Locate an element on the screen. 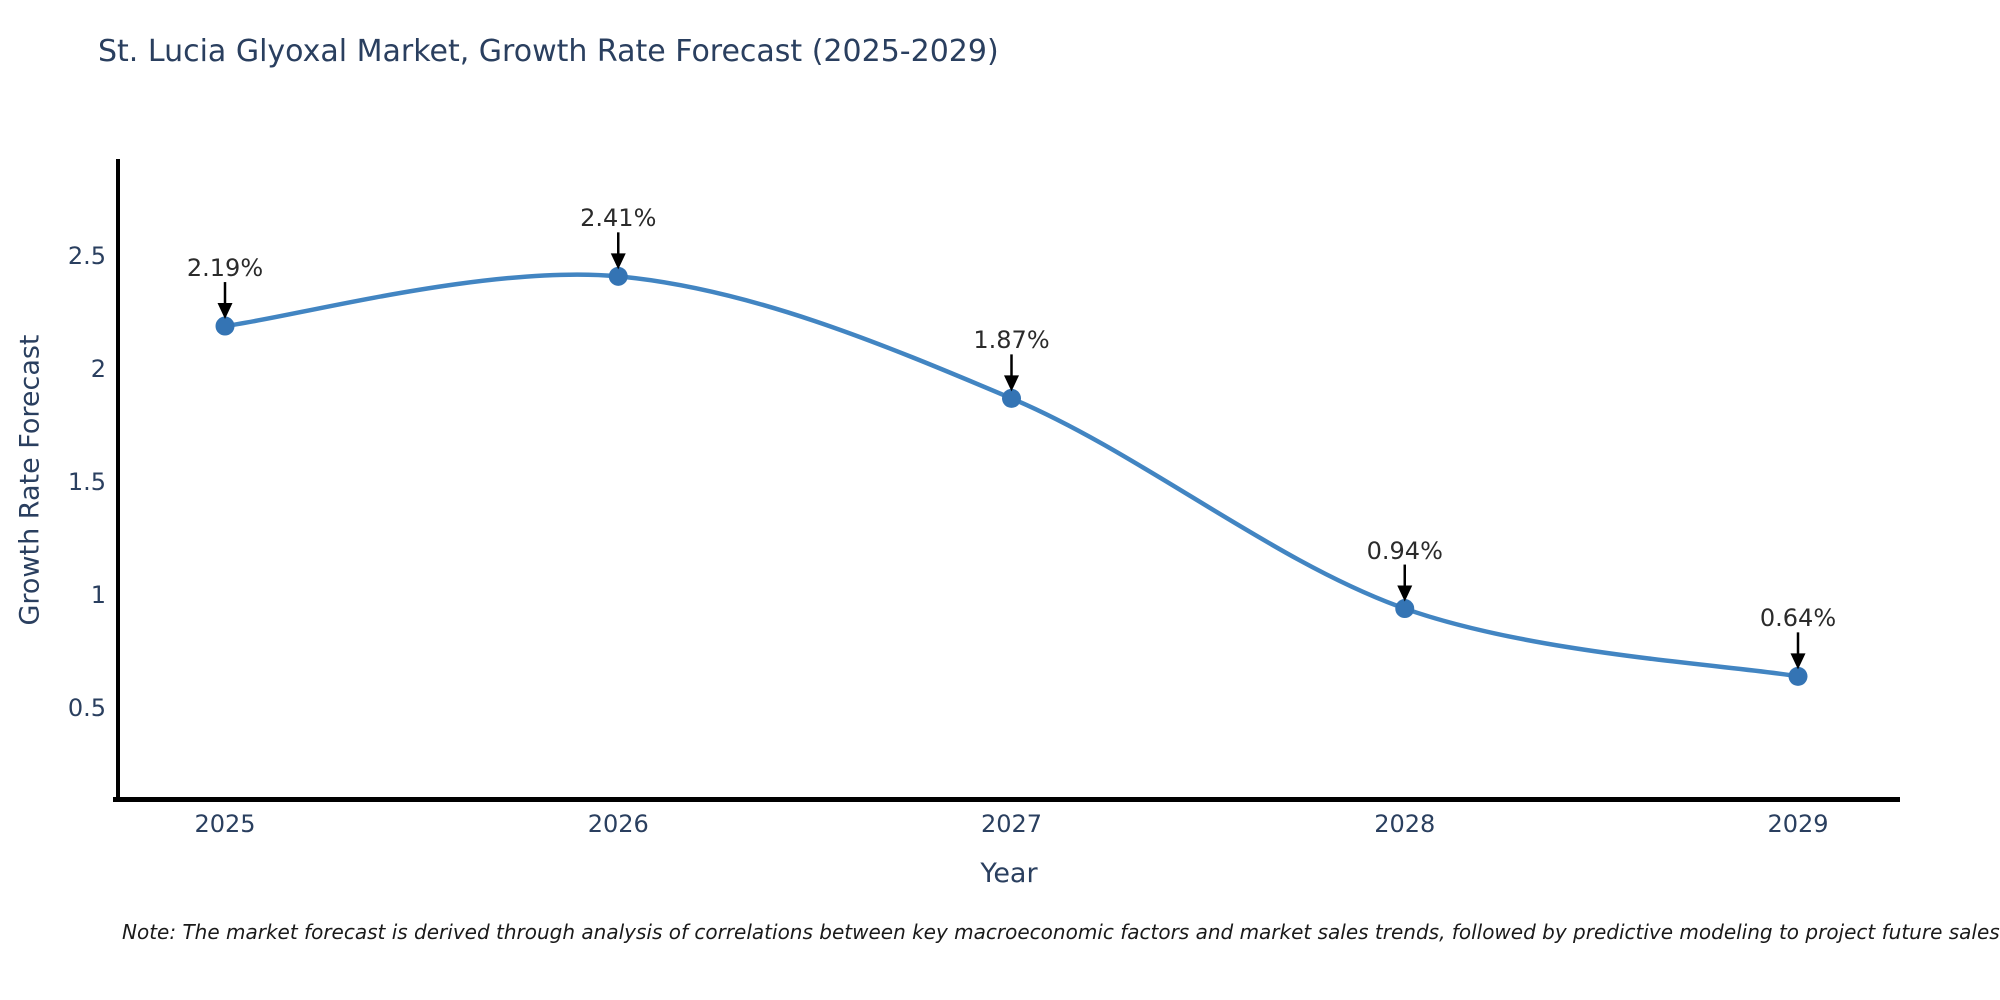 This screenshot has height=1000, width=2000. x-tick-label: 2029 is located at coordinates (1798, 824).